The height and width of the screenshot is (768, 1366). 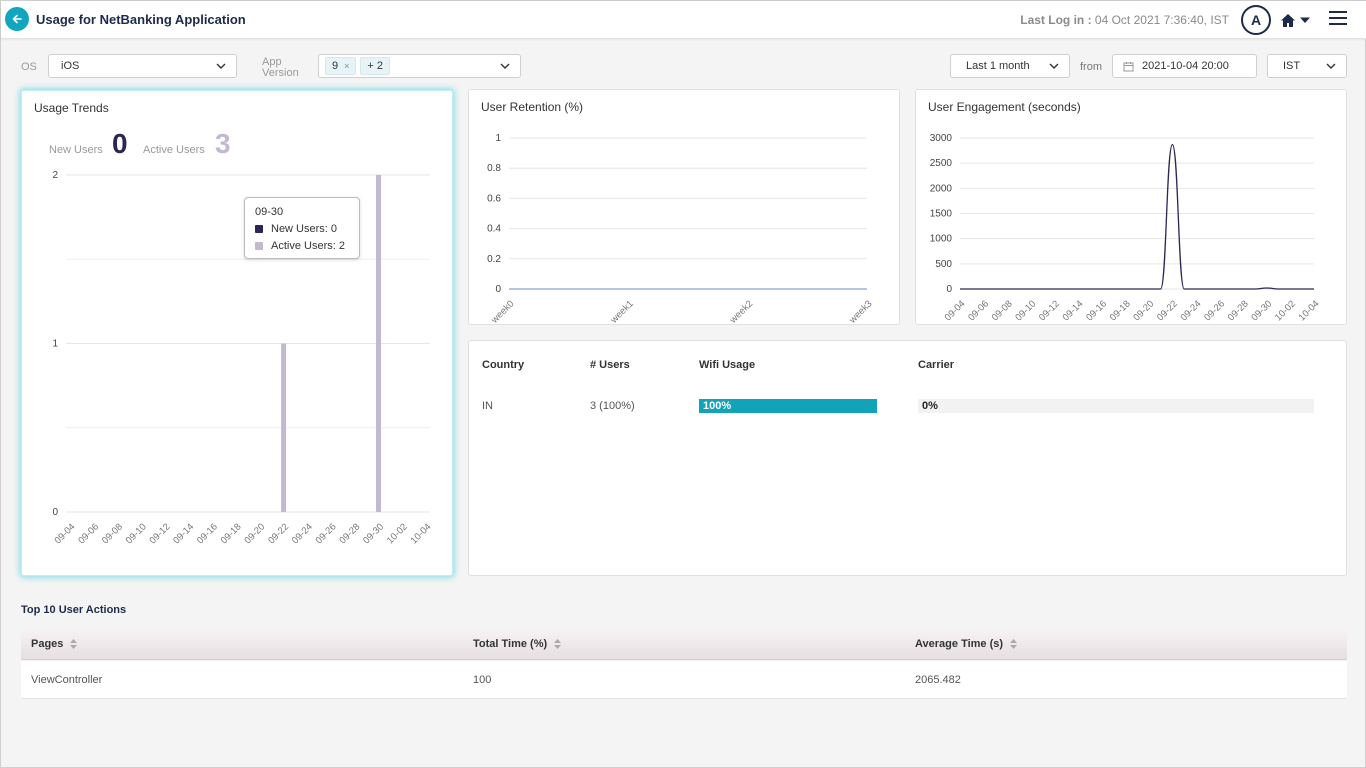 What do you see at coordinates (941, 239) in the screenshot?
I see `y-tick-label: 1000` at bounding box center [941, 239].